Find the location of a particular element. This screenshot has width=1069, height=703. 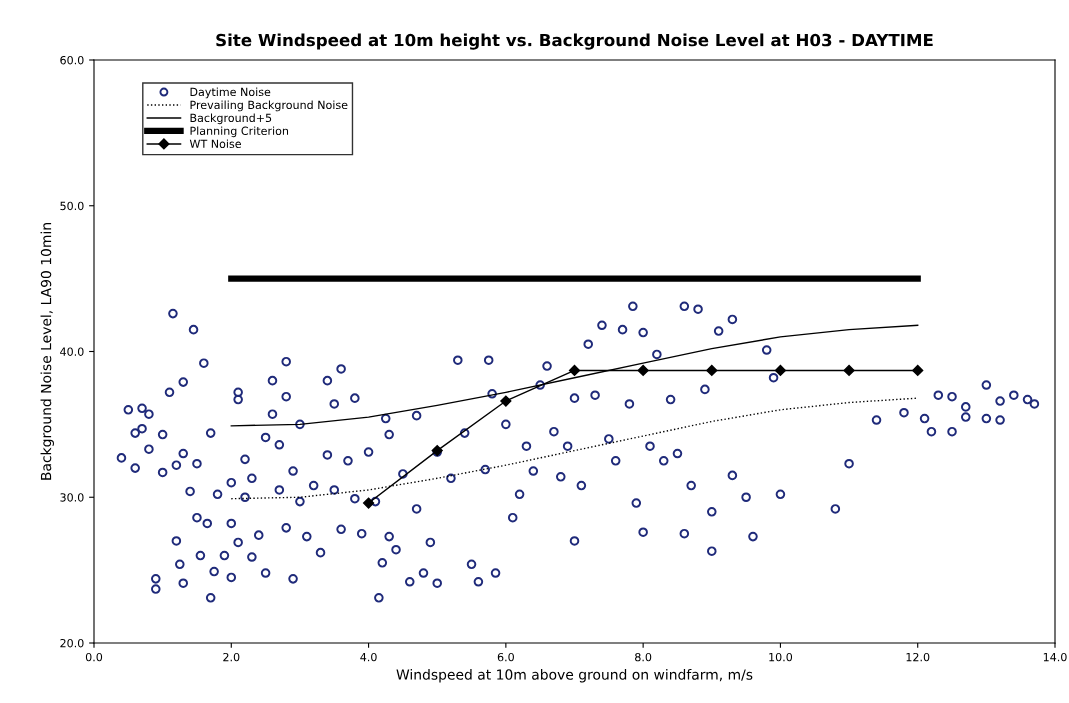

x-tick-label: 10.0 is located at coordinates (781, 657).